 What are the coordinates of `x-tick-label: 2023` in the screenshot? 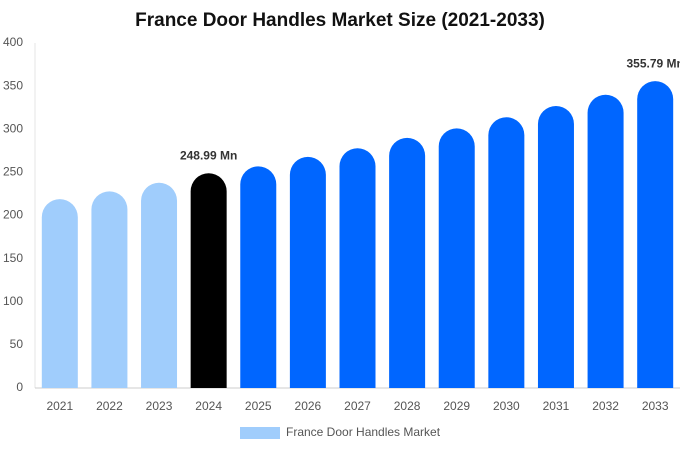 It's located at (159, 406).